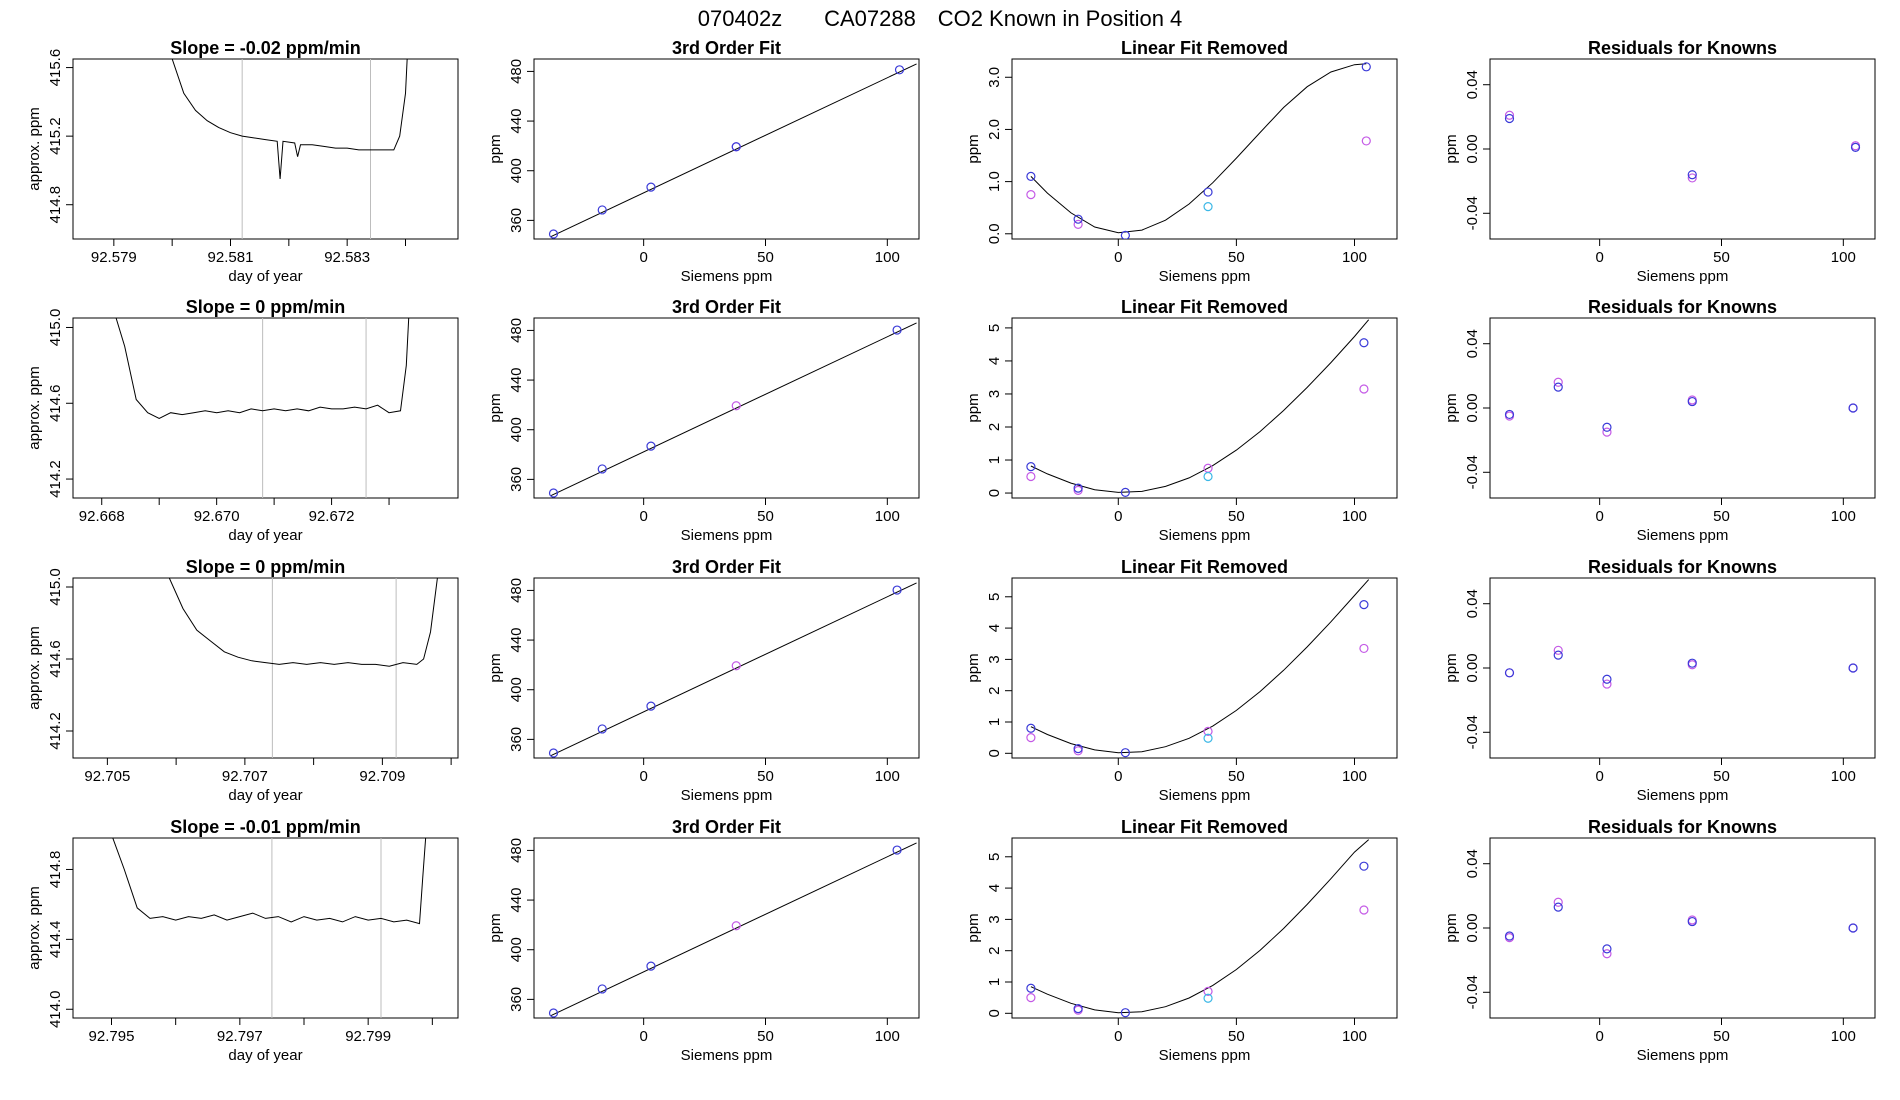 This screenshot has width=1900, height=1100. What do you see at coordinates (266, 307) in the screenshot?
I see `panel-title: Slope = 0 ppm/min` at bounding box center [266, 307].